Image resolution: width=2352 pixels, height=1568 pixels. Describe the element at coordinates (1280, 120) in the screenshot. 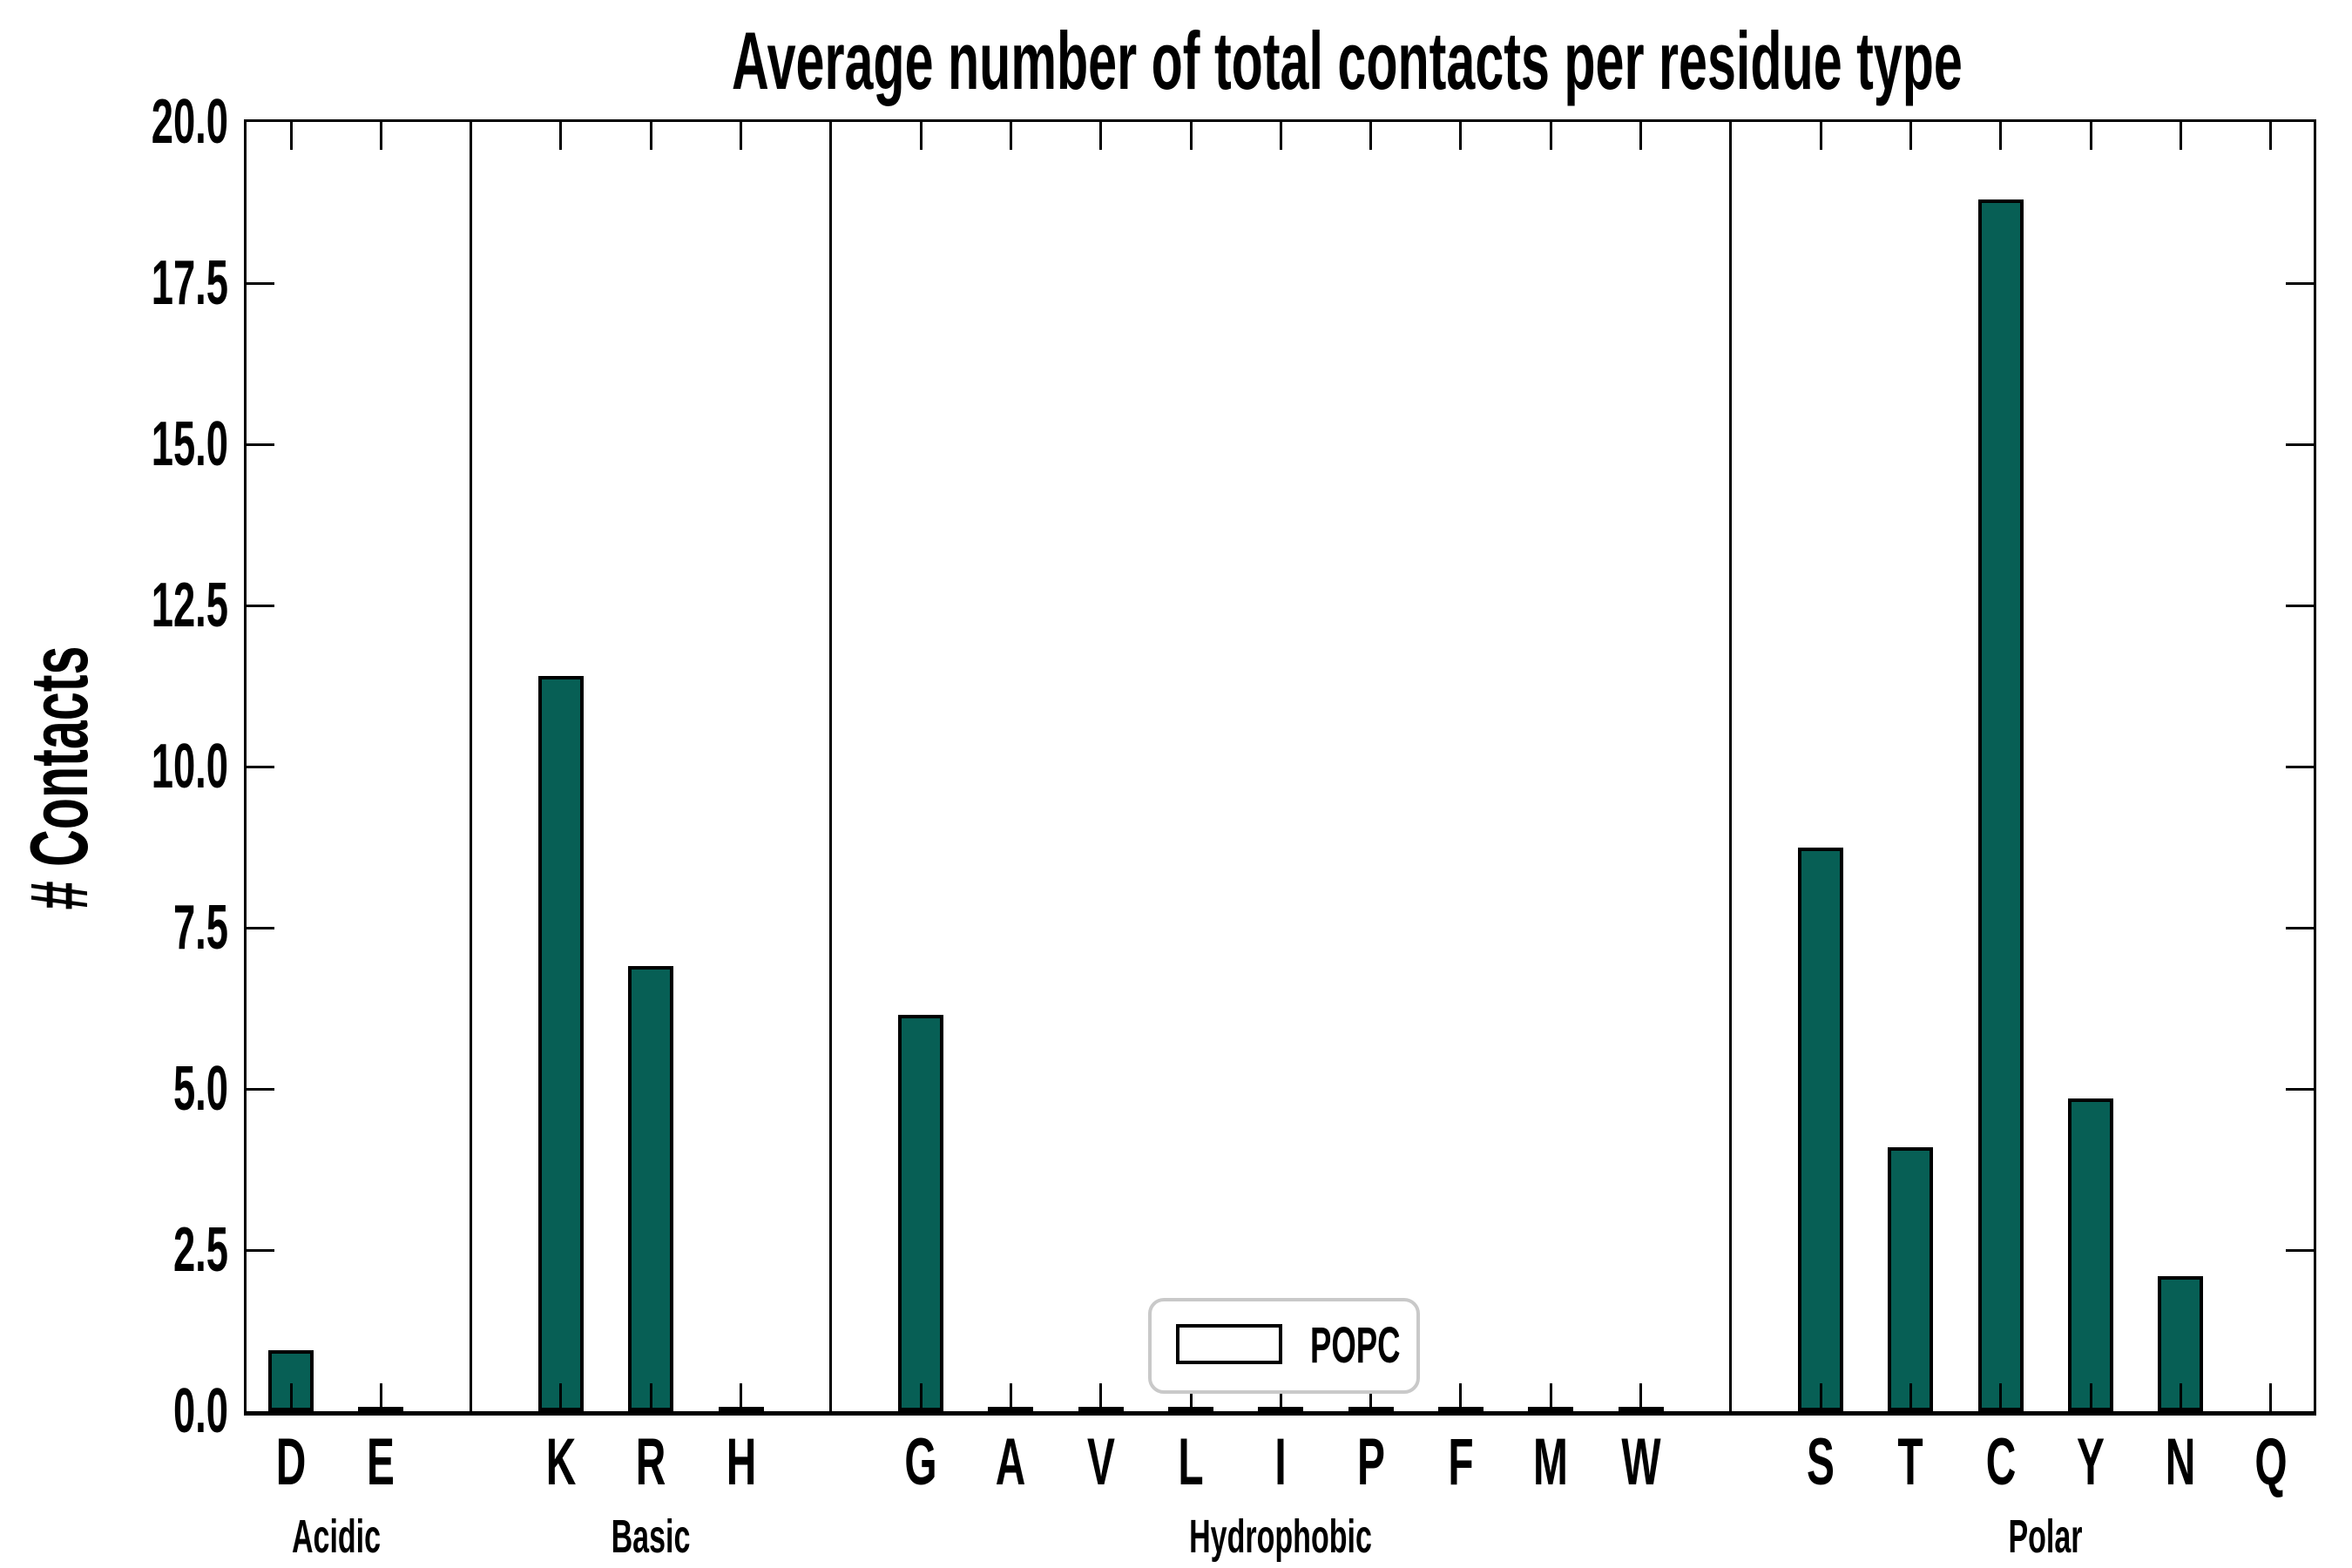

I see `axis-top` at that location.